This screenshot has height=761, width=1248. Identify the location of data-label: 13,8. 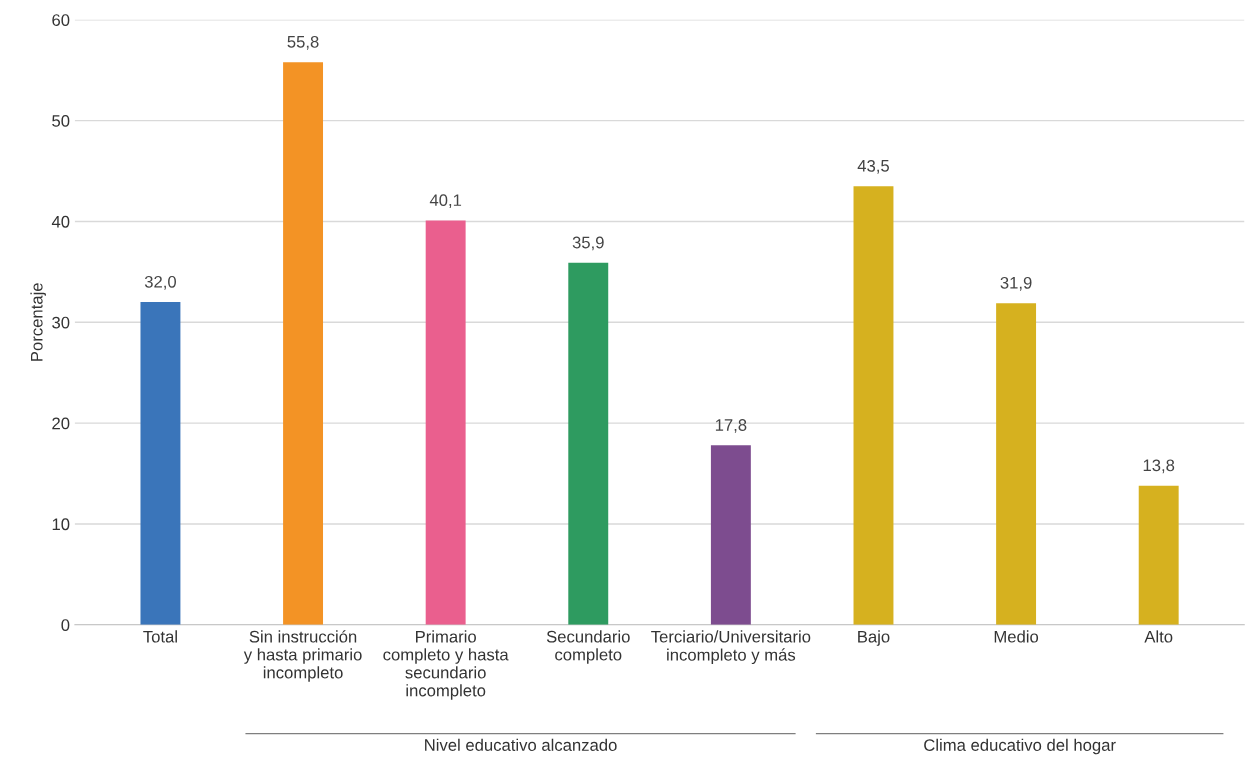
(1159, 466).